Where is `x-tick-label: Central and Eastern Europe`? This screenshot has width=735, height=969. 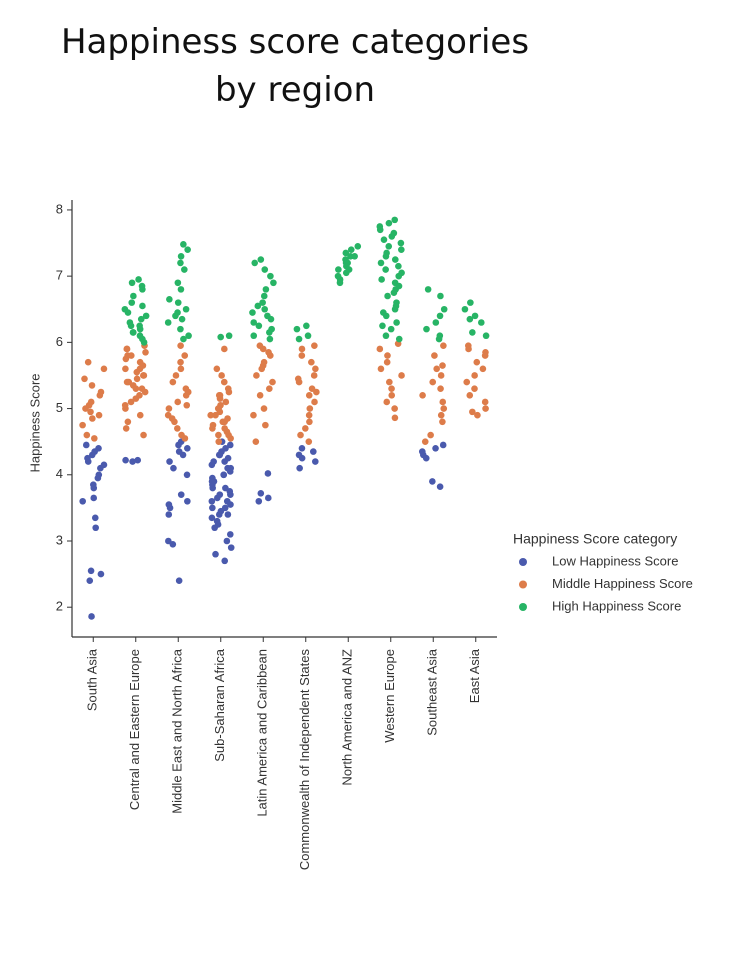
x-tick-label: Central and Eastern Europe is located at coordinates (134, 729).